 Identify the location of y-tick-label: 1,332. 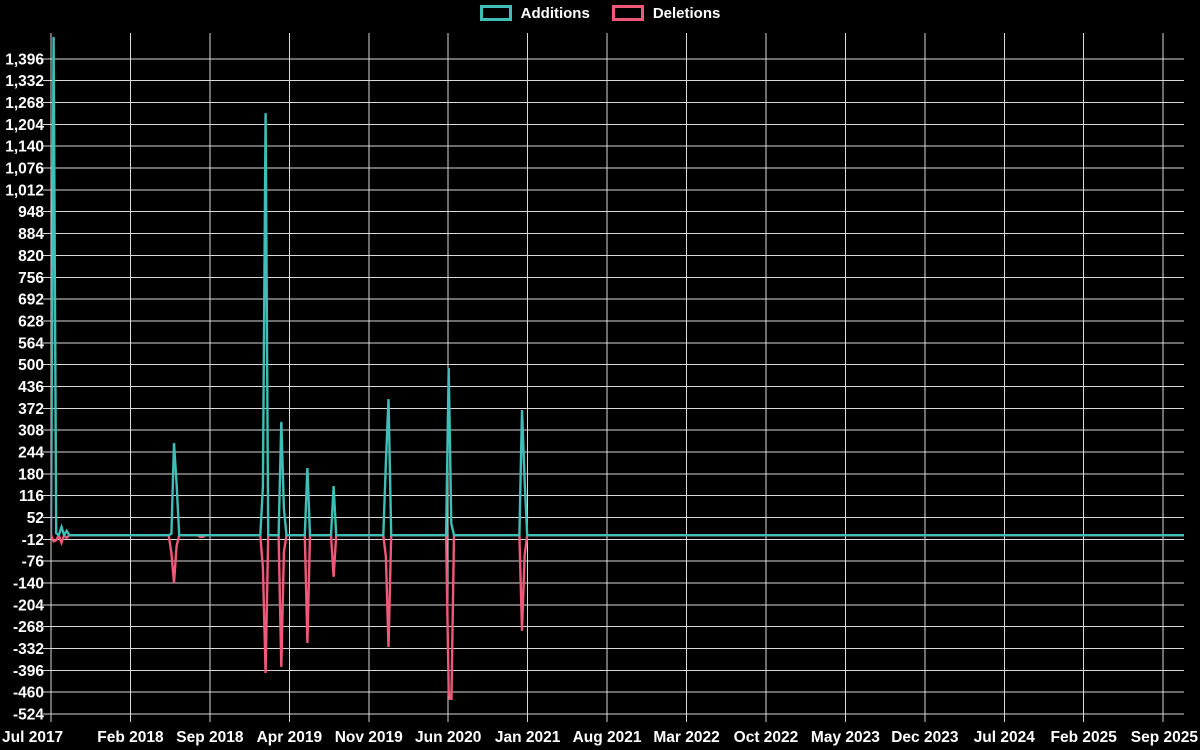
(24, 81).